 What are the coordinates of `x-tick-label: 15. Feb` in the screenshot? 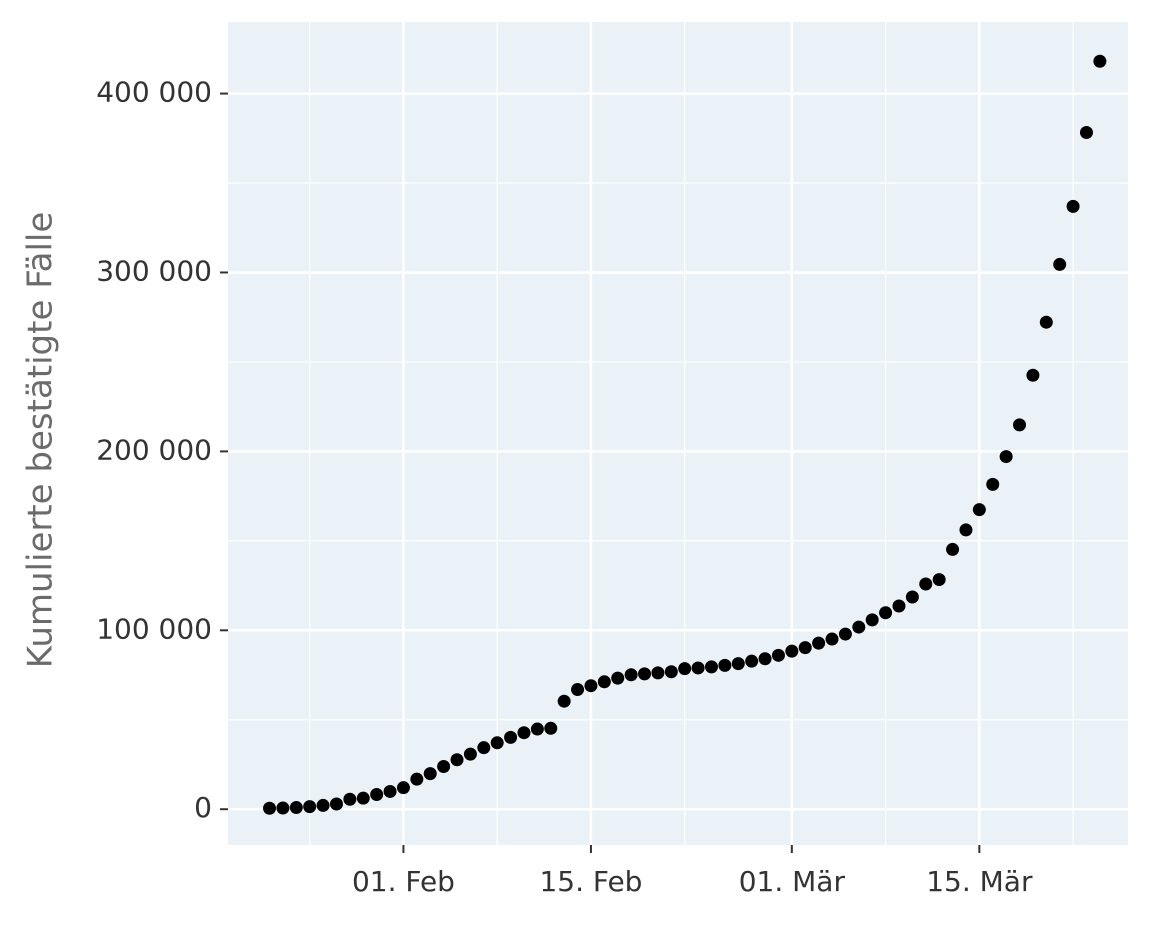 It's located at (590, 881).